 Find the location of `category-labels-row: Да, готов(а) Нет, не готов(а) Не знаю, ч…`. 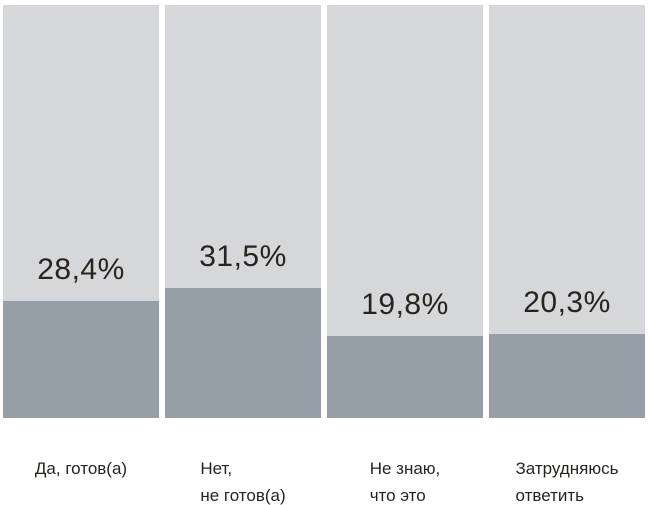

category-labels-row: Да, готов(а) Нет, не готов(а) Не знаю, ч… is located at coordinates (324, 480).